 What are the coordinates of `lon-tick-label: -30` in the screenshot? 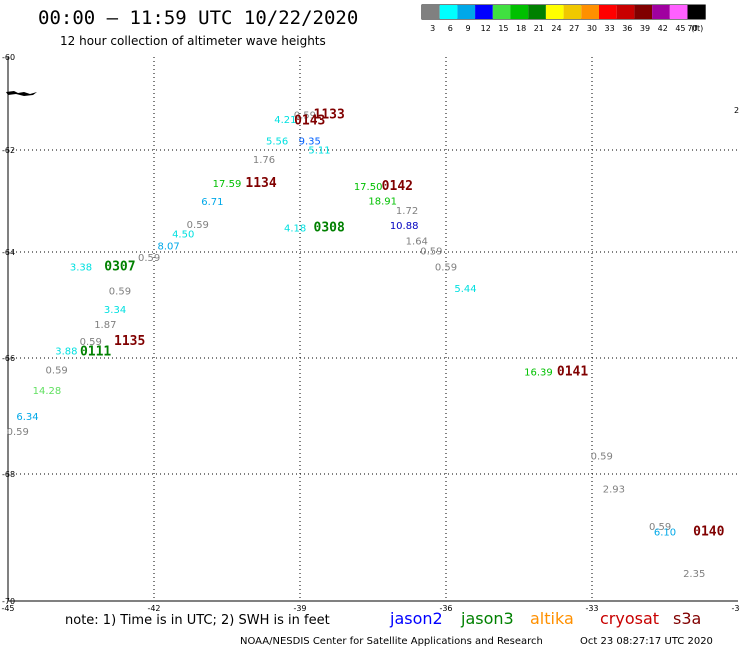 It's located at (735, 608).